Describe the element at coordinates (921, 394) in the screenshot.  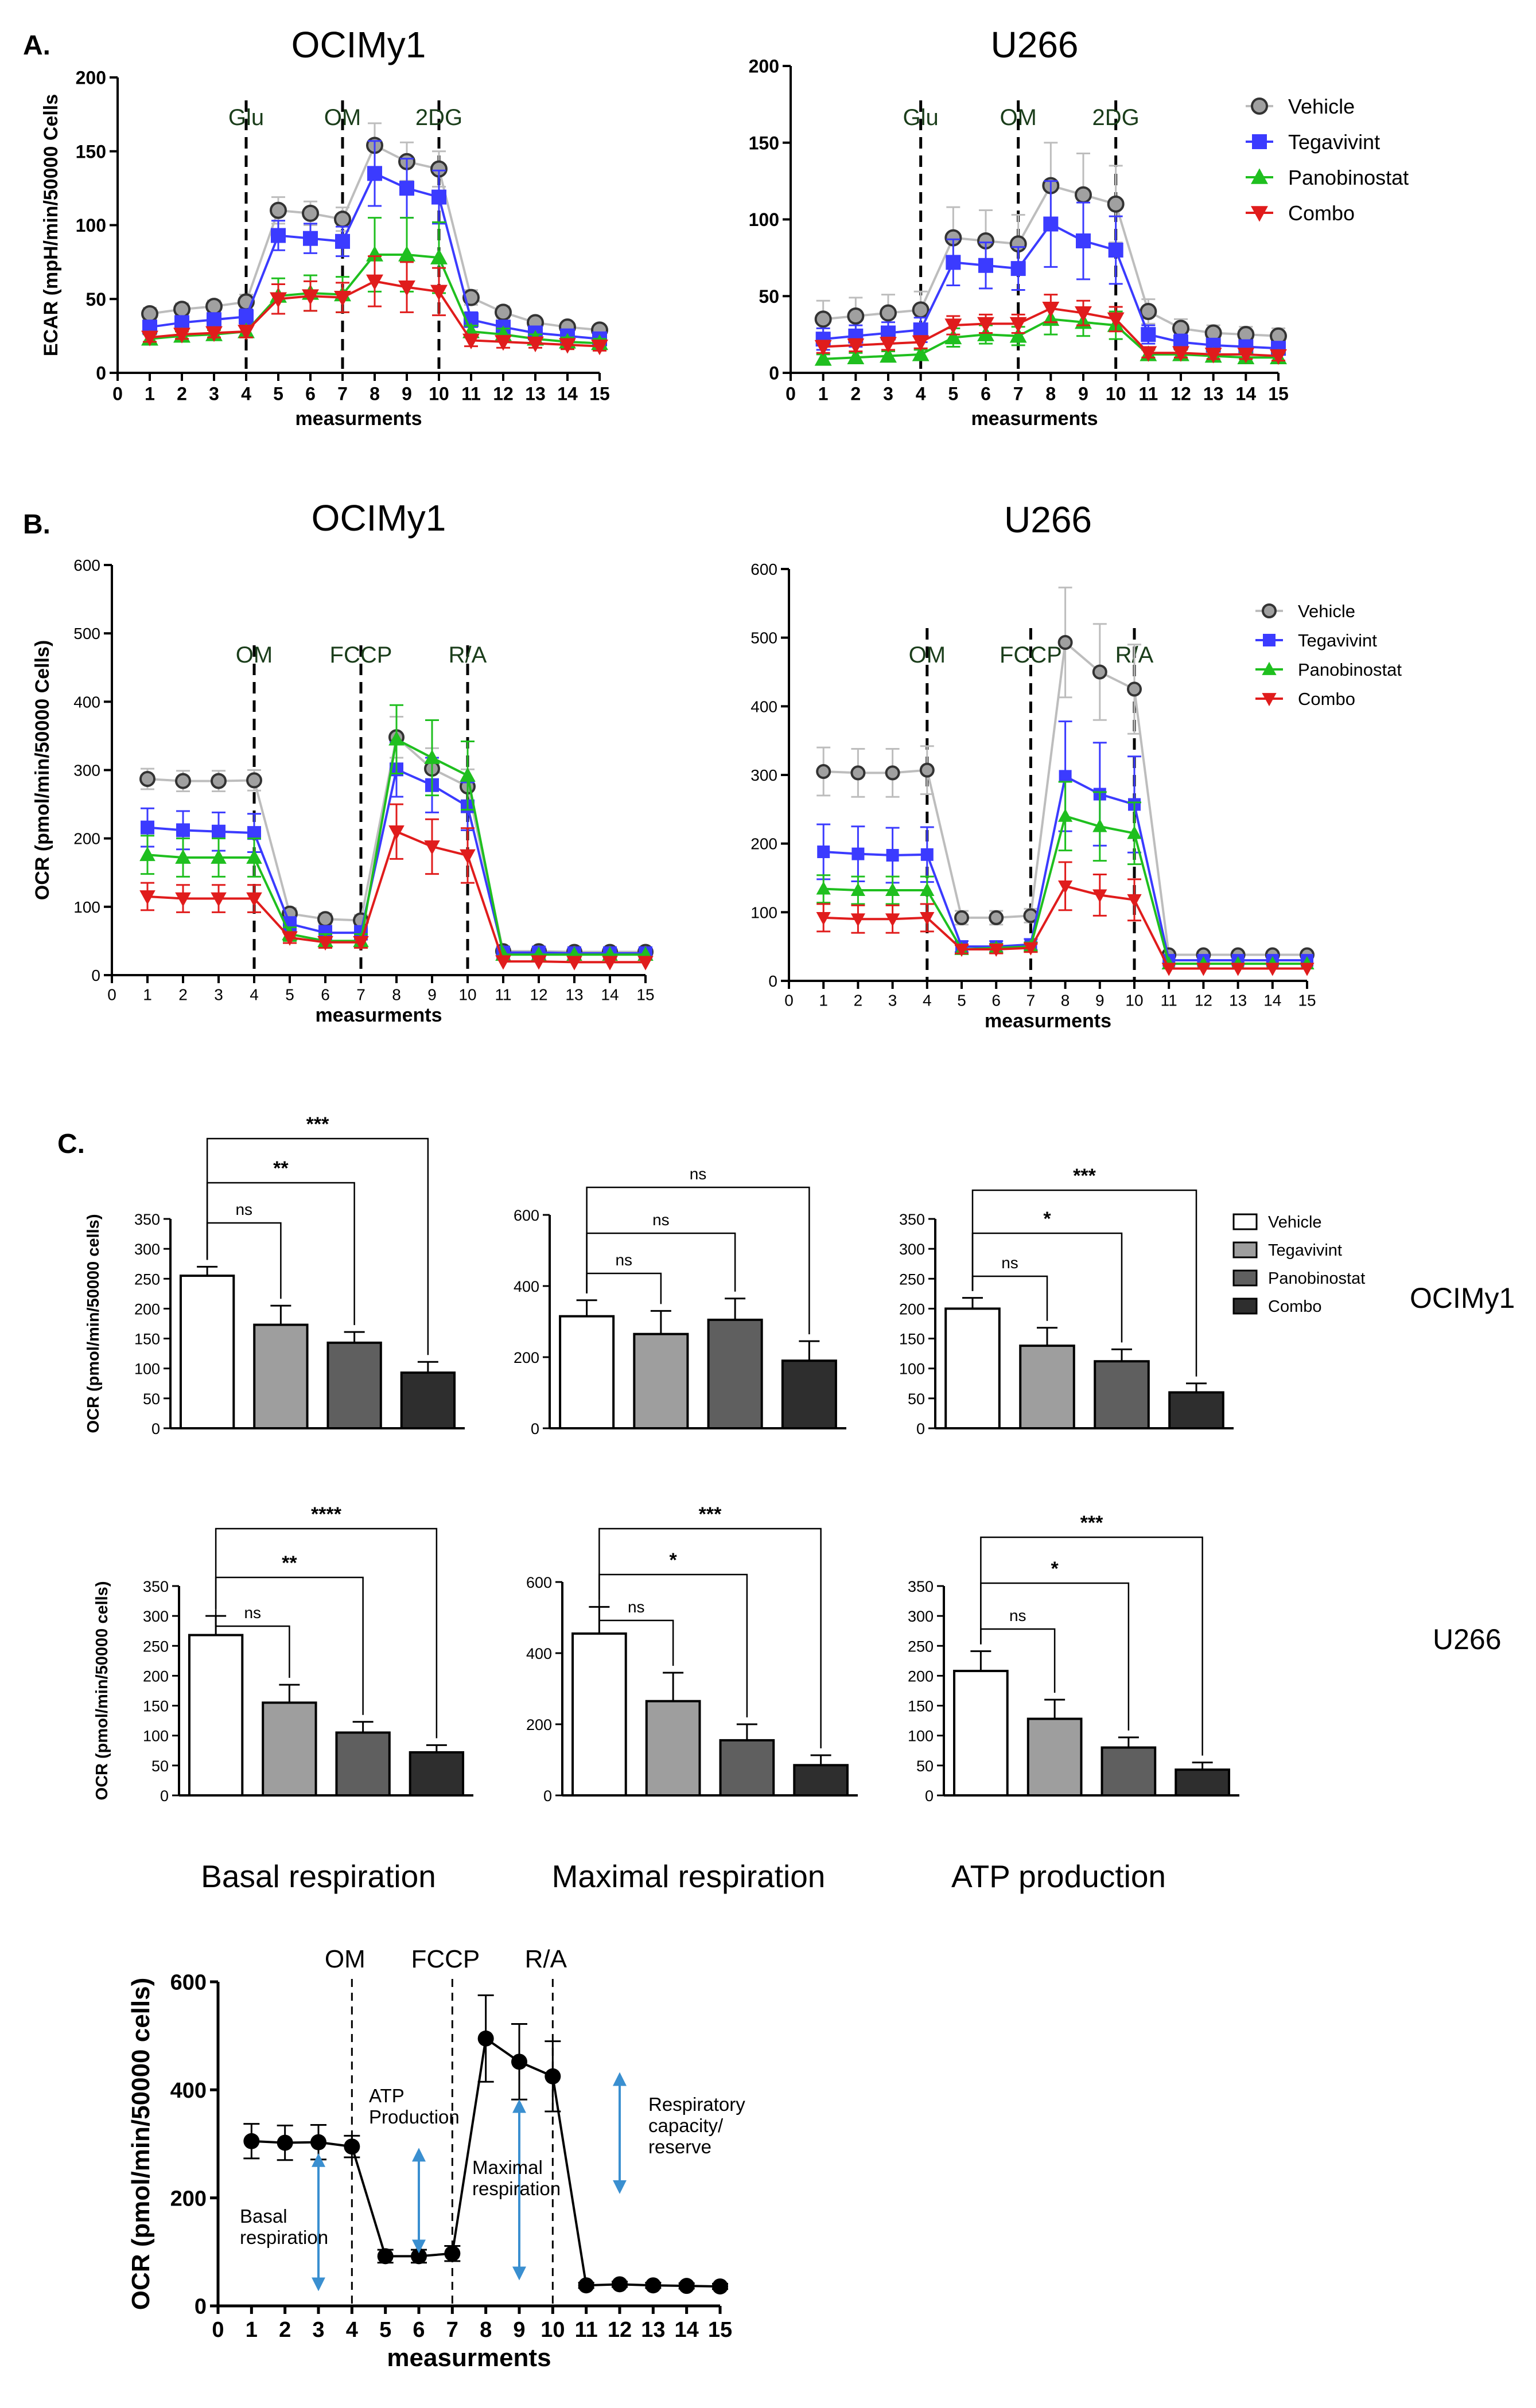
I see `x-tick-label: 4` at that location.